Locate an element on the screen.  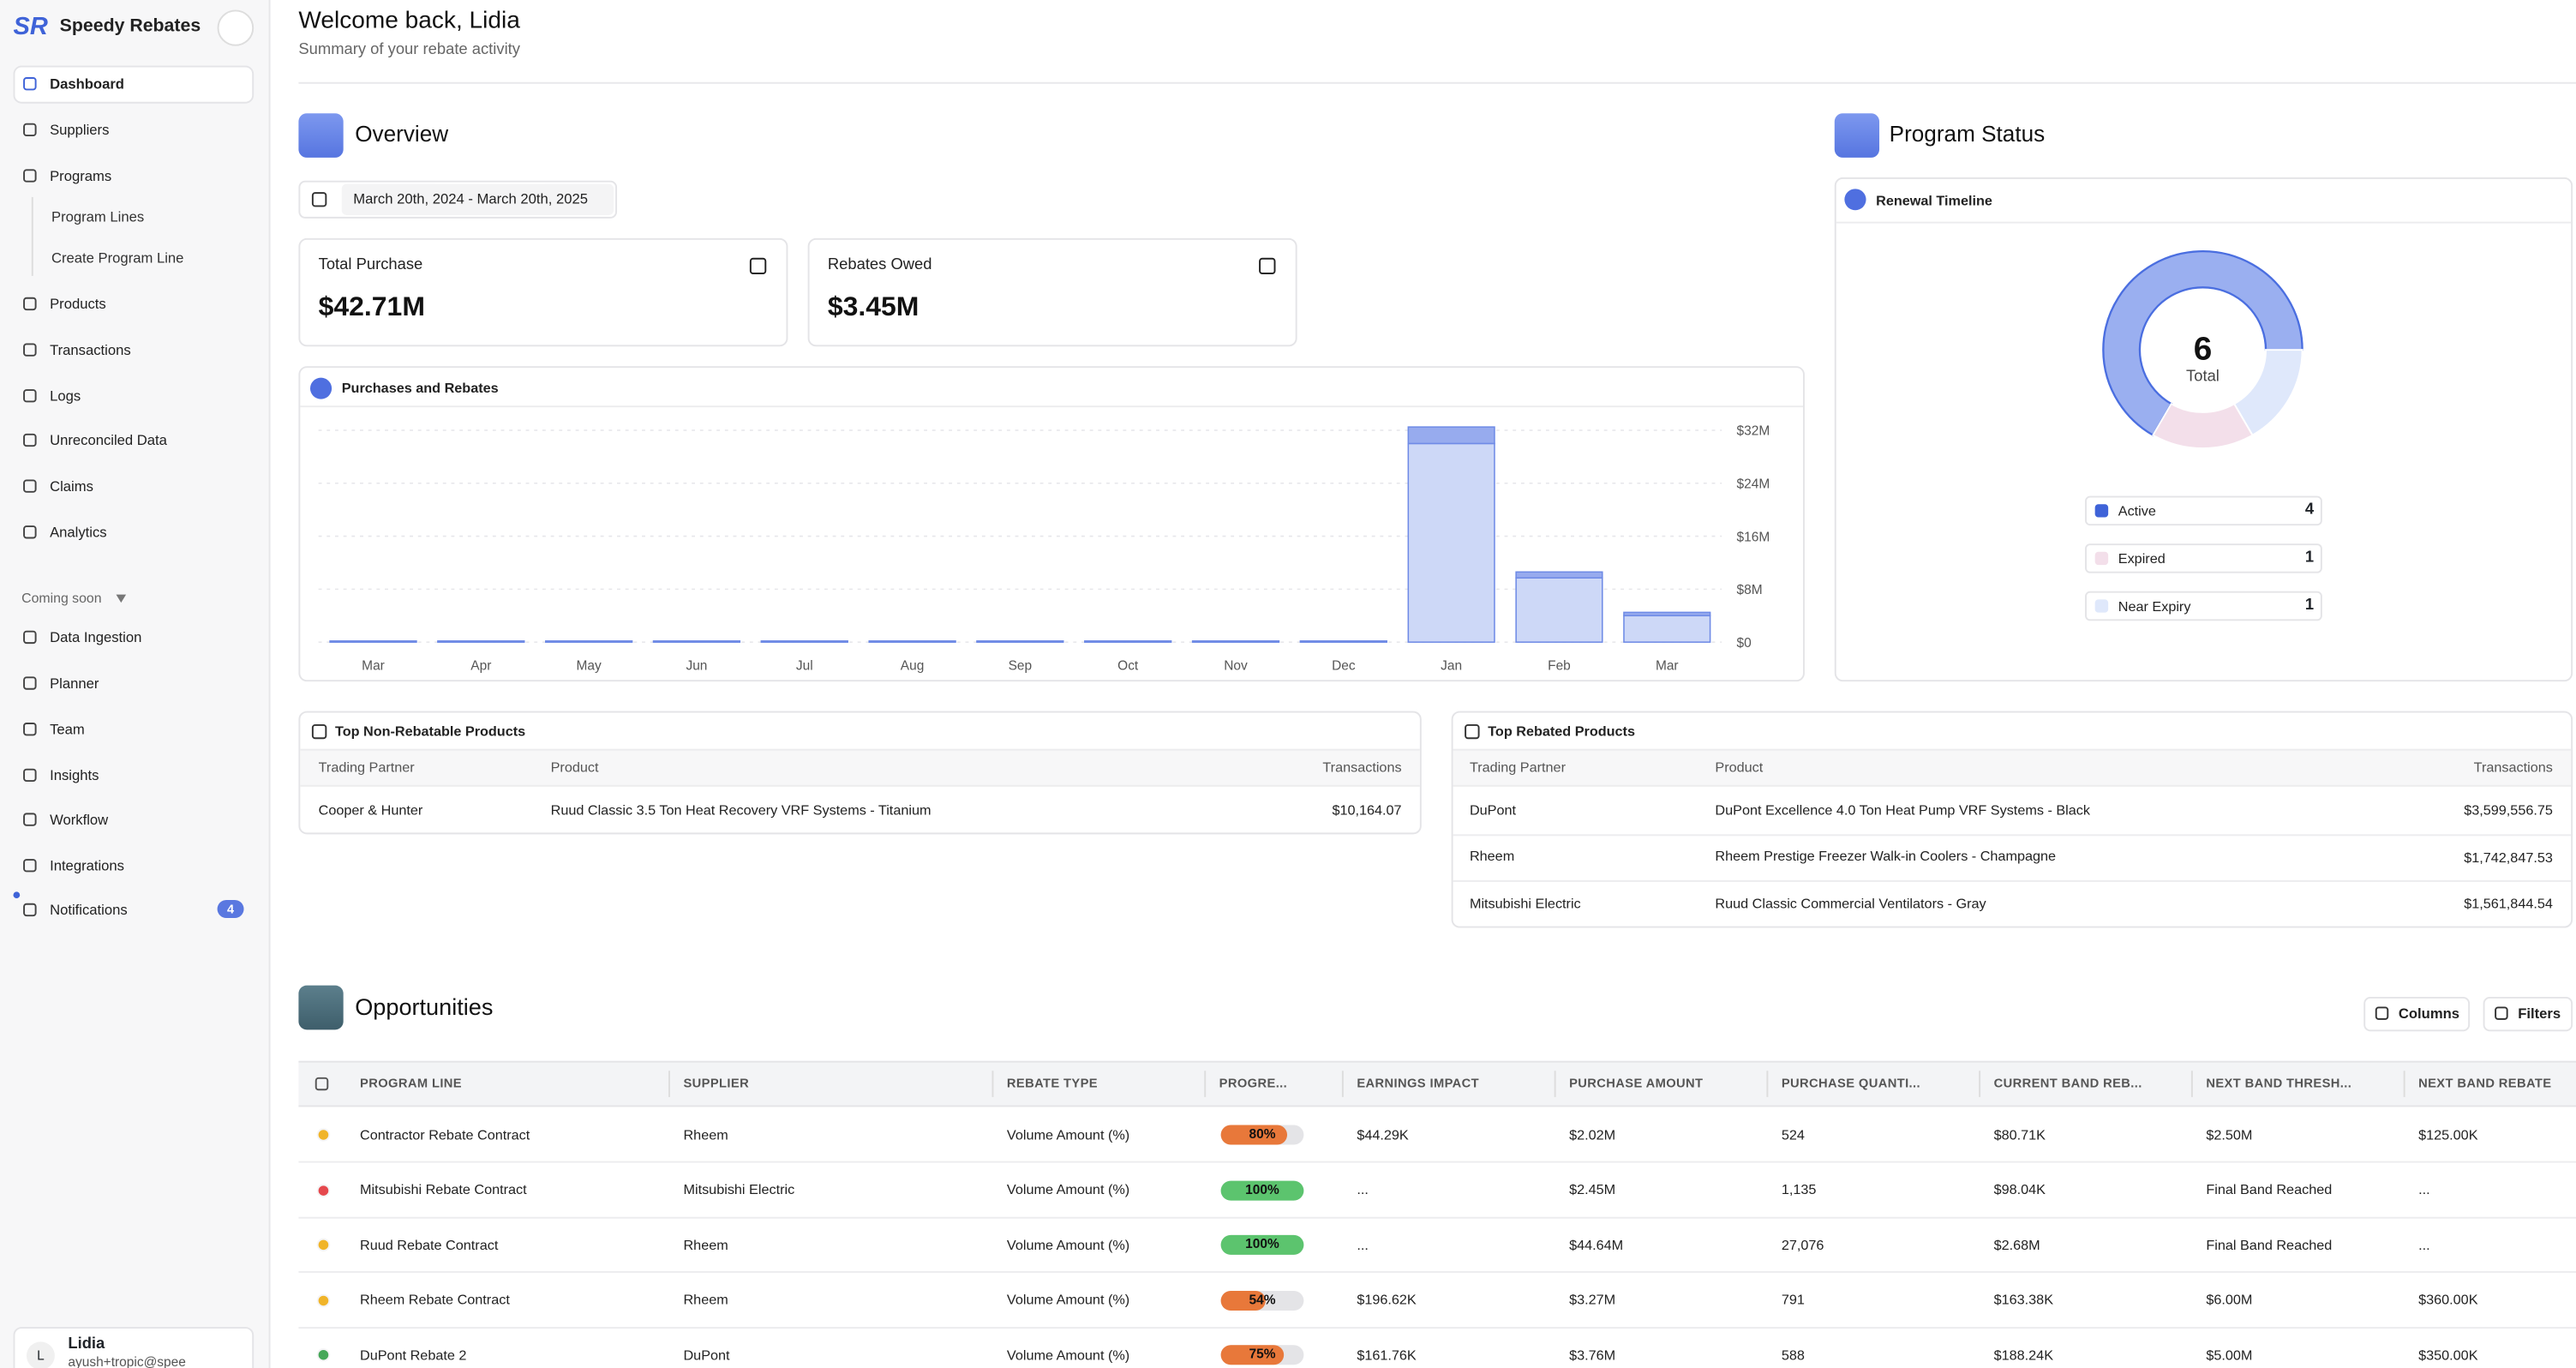
grid-column-header: REBATE TYPE is located at coordinates (1052, 1084).